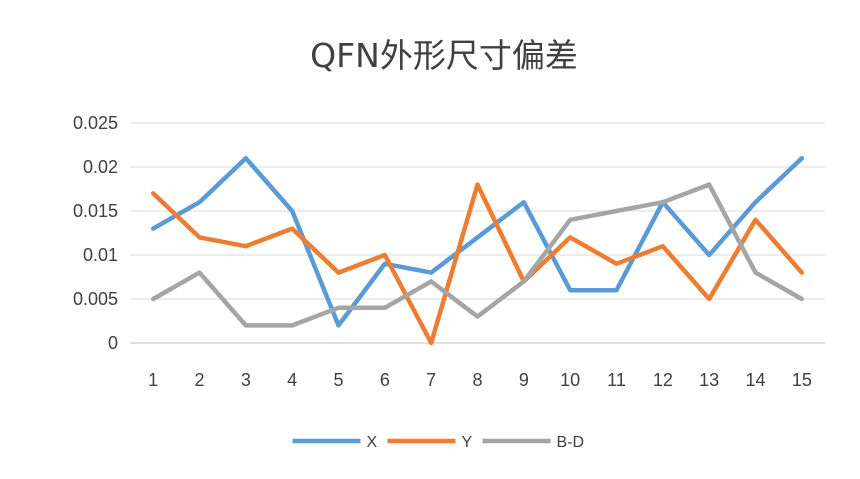 Image resolution: width=860 pixels, height=479 pixels. Describe the element at coordinates (755, 380) in the screenshot. I see `x-tick-label: 14` at that location.